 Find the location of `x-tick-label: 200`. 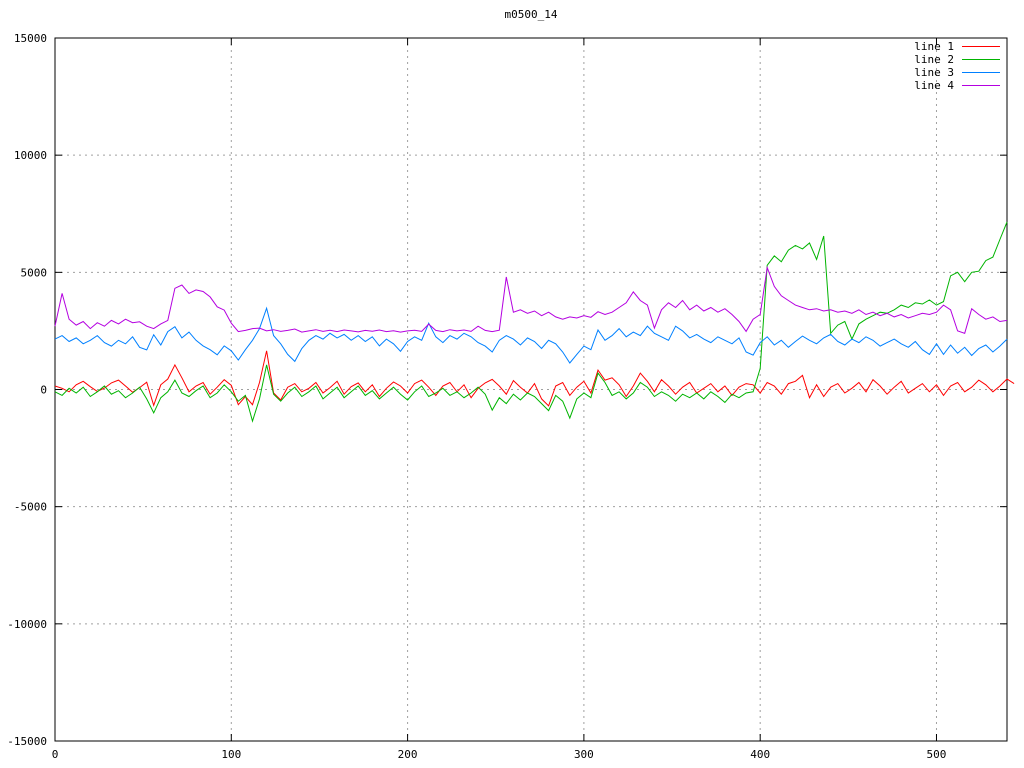

x-tick-label: 200 is located at coordinates (408, 754).